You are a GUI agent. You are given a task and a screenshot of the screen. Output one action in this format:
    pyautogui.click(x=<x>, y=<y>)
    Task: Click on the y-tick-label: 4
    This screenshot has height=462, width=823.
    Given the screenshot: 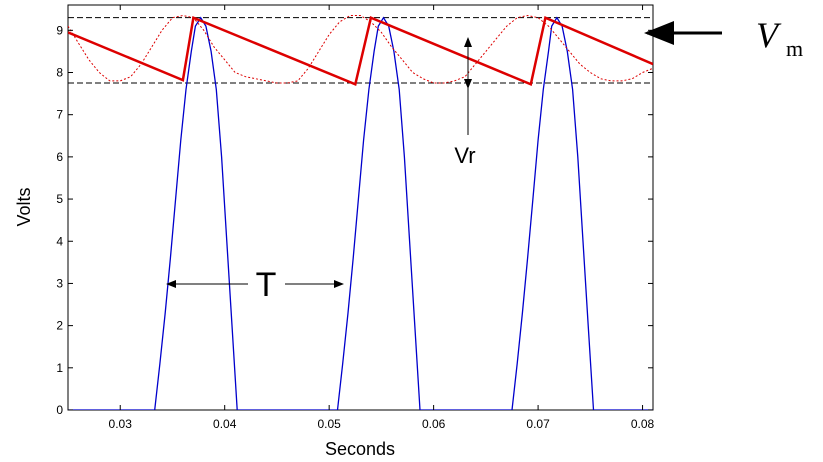 What is the action you would take?
    pyautogui.click(x=59, y=241)
    